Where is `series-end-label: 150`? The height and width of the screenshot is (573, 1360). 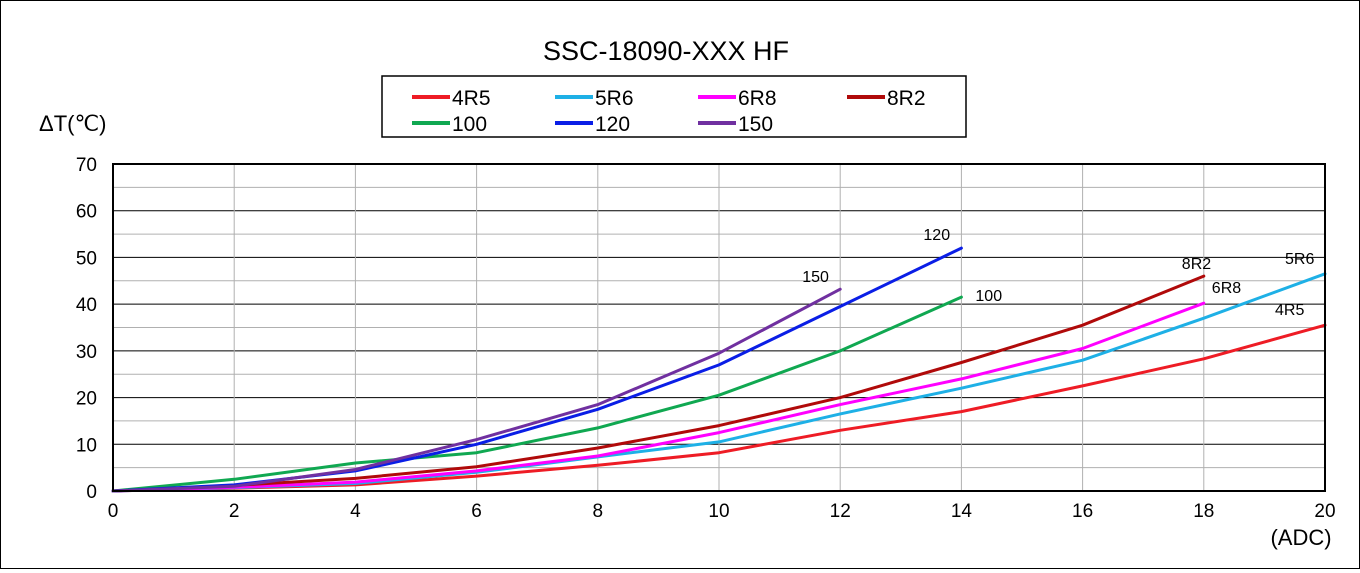 series-end-label: 150 is located at coordinates (815, 277).